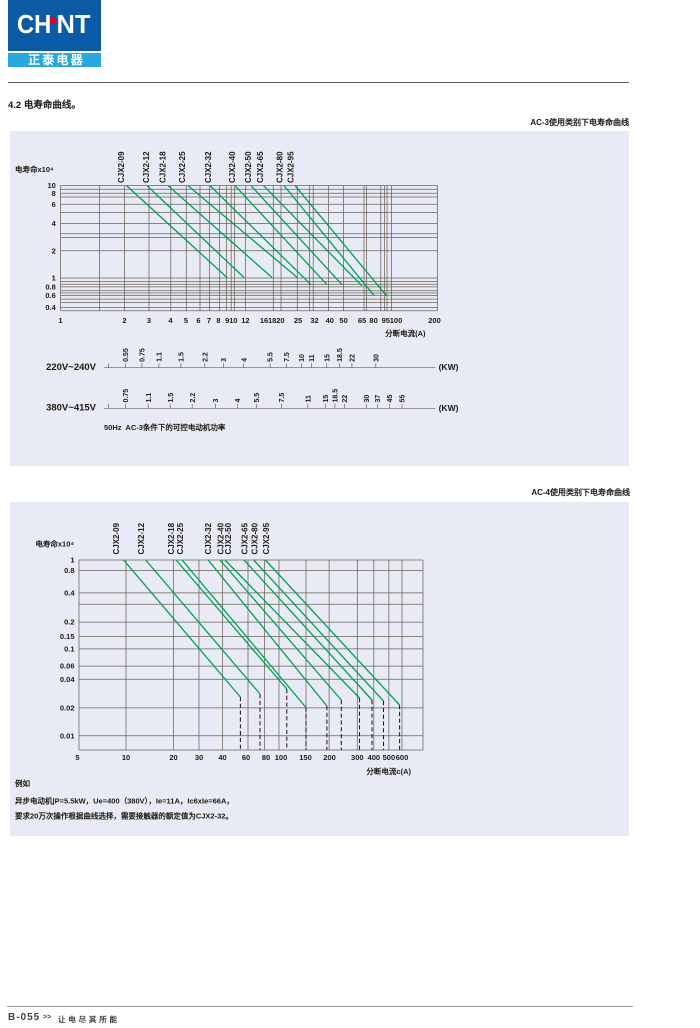 The height and width of the screenshot is (1028, 700). Describe the element at coordinates (246, 757) in the screenshot. I see `svg-text: 60` at that location.